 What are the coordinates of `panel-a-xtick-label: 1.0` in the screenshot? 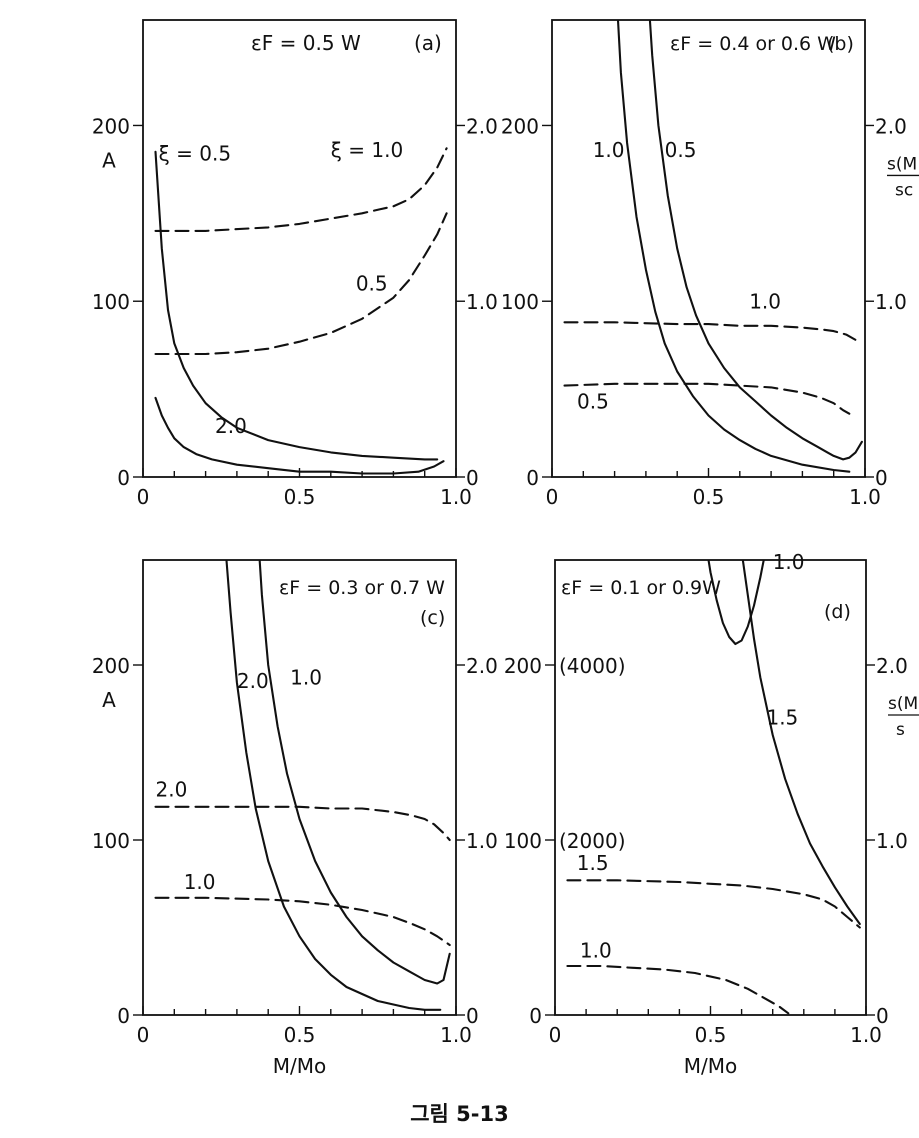 It's located at (456, 497).